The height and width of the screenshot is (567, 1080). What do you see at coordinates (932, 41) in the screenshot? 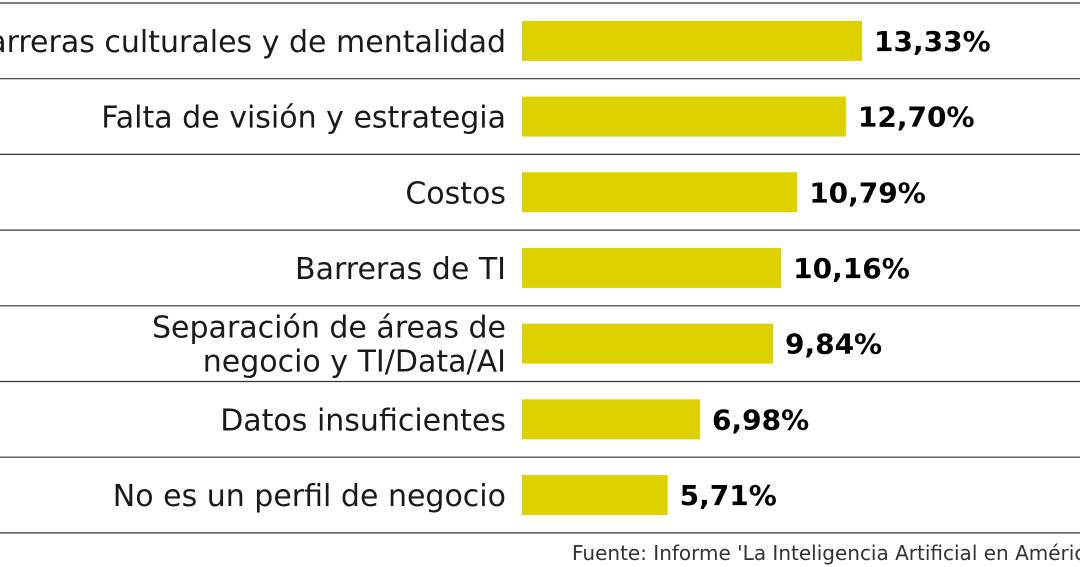
I see `value-label-0: 13,33%` at bounding box center [932, 41].